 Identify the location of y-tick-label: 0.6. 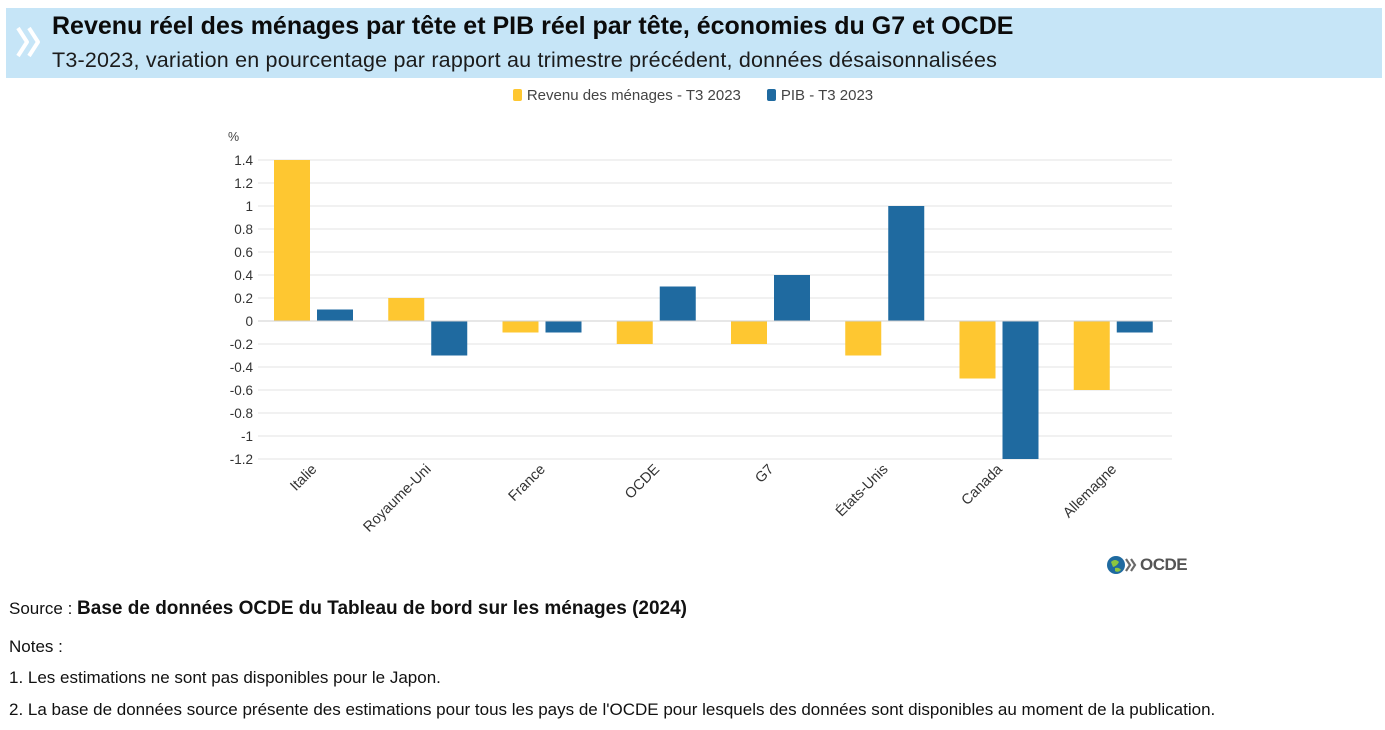
(243, 252).